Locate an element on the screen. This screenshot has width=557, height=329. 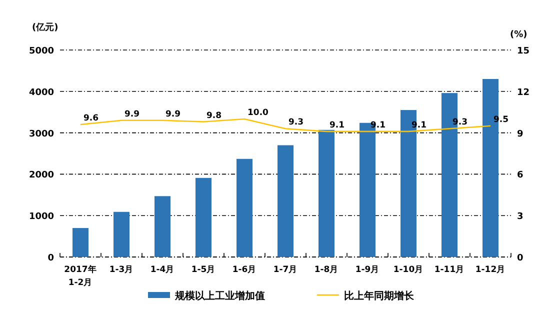
x-tick-label: 2017年 1-2月 is located at coordinates (80, 276).